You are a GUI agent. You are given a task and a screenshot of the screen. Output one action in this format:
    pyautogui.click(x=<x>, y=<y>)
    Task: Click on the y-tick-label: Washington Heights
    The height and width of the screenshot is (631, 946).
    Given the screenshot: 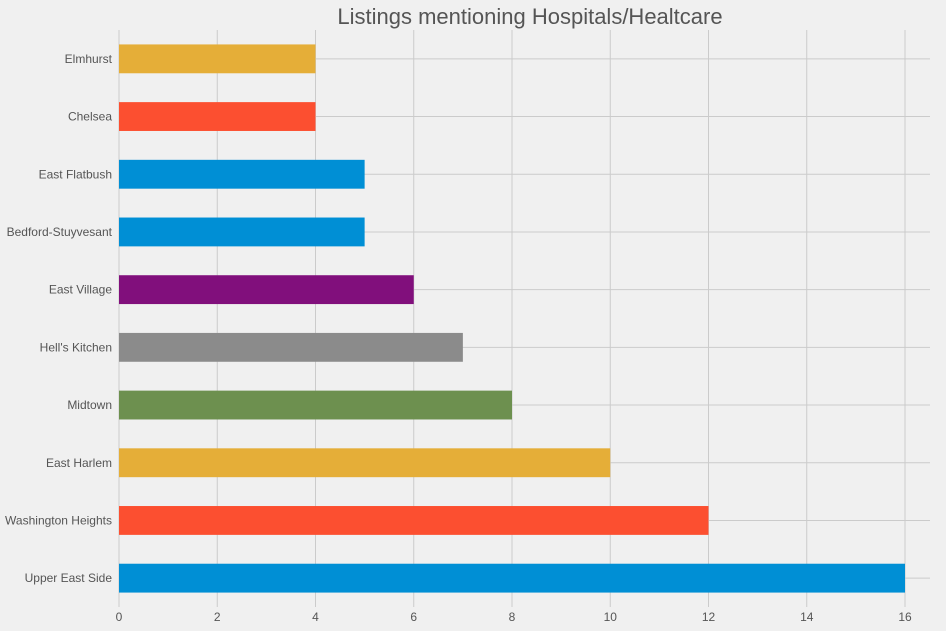 What is the action you would take?
    pyautogui.click(x=58, y=520)
    